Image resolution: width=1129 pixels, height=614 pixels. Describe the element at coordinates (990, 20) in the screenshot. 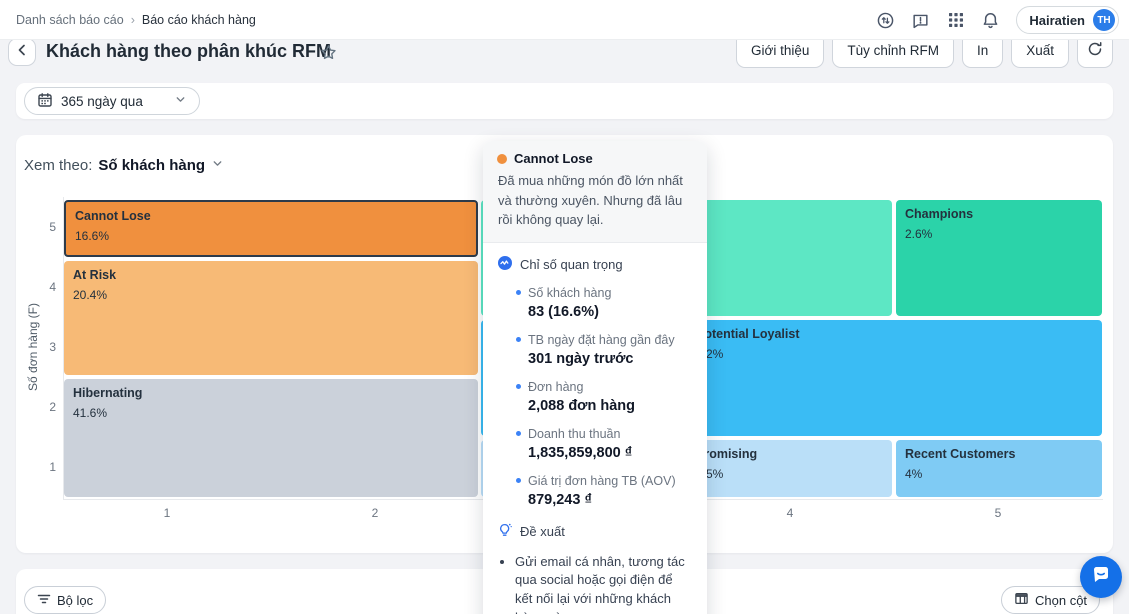

I see `notifications-bell-icon` at that location.